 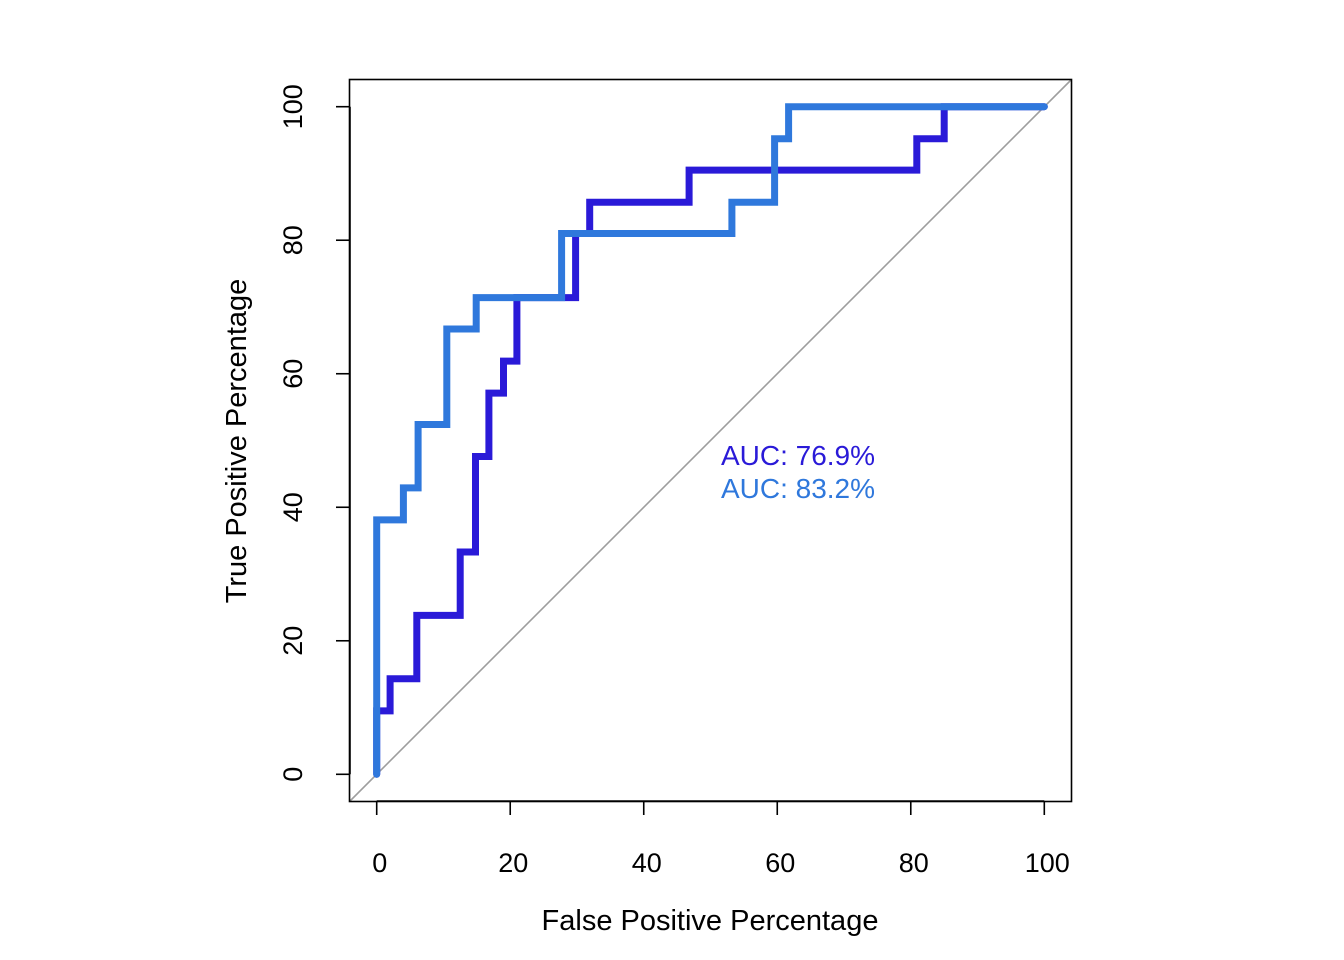 I want to click on y-tick-label: 60, so click(x=293, y=374).